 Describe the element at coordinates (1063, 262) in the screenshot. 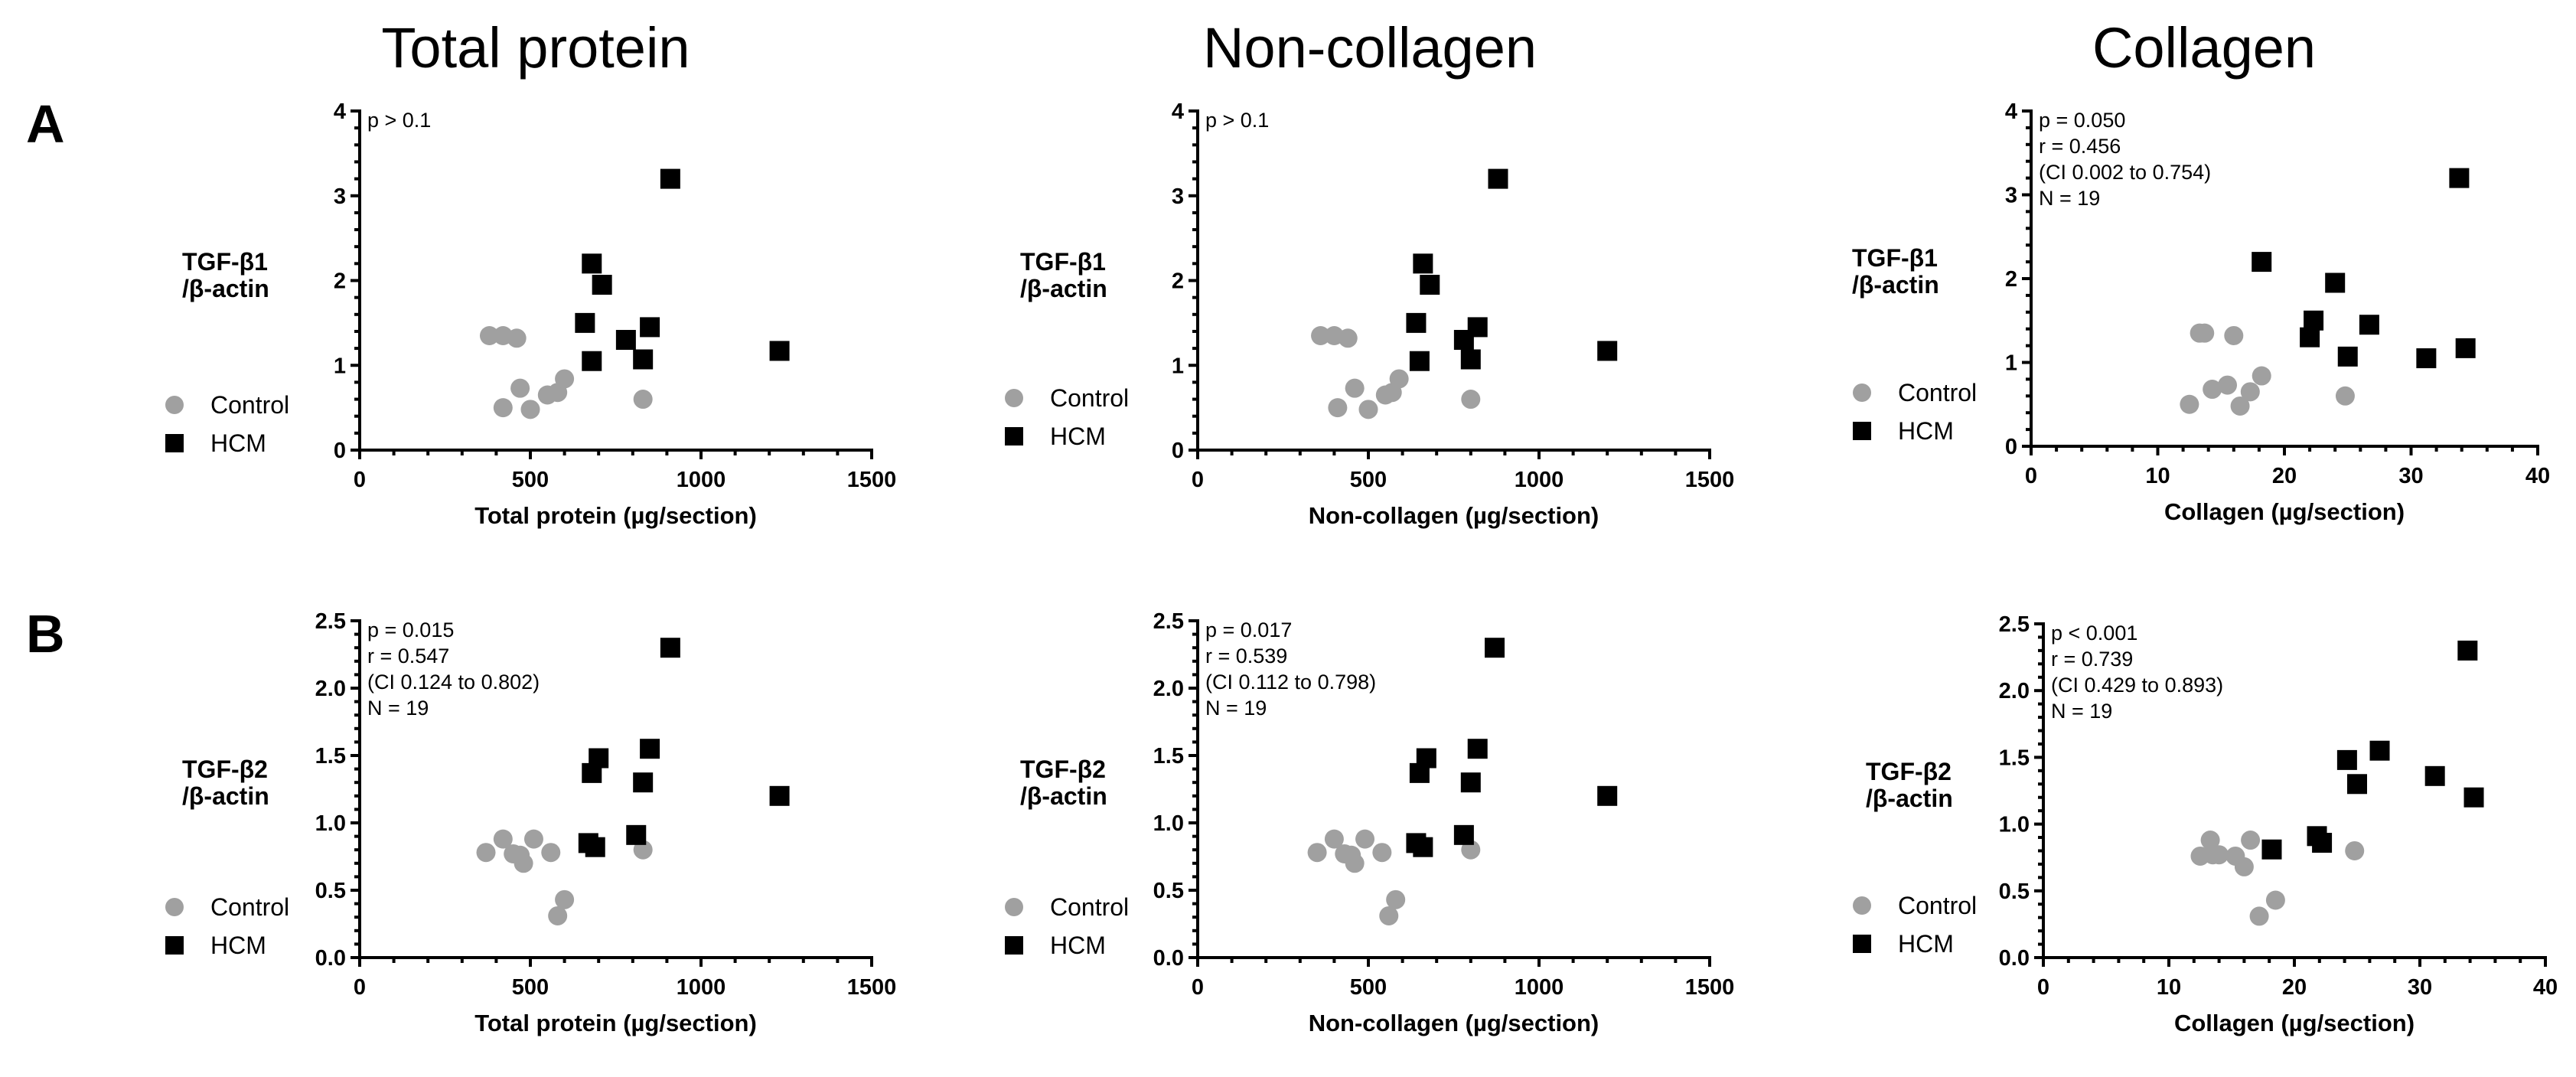

I see `chart-a-1-y-axis-label-line1: TGF-β1` at that location.